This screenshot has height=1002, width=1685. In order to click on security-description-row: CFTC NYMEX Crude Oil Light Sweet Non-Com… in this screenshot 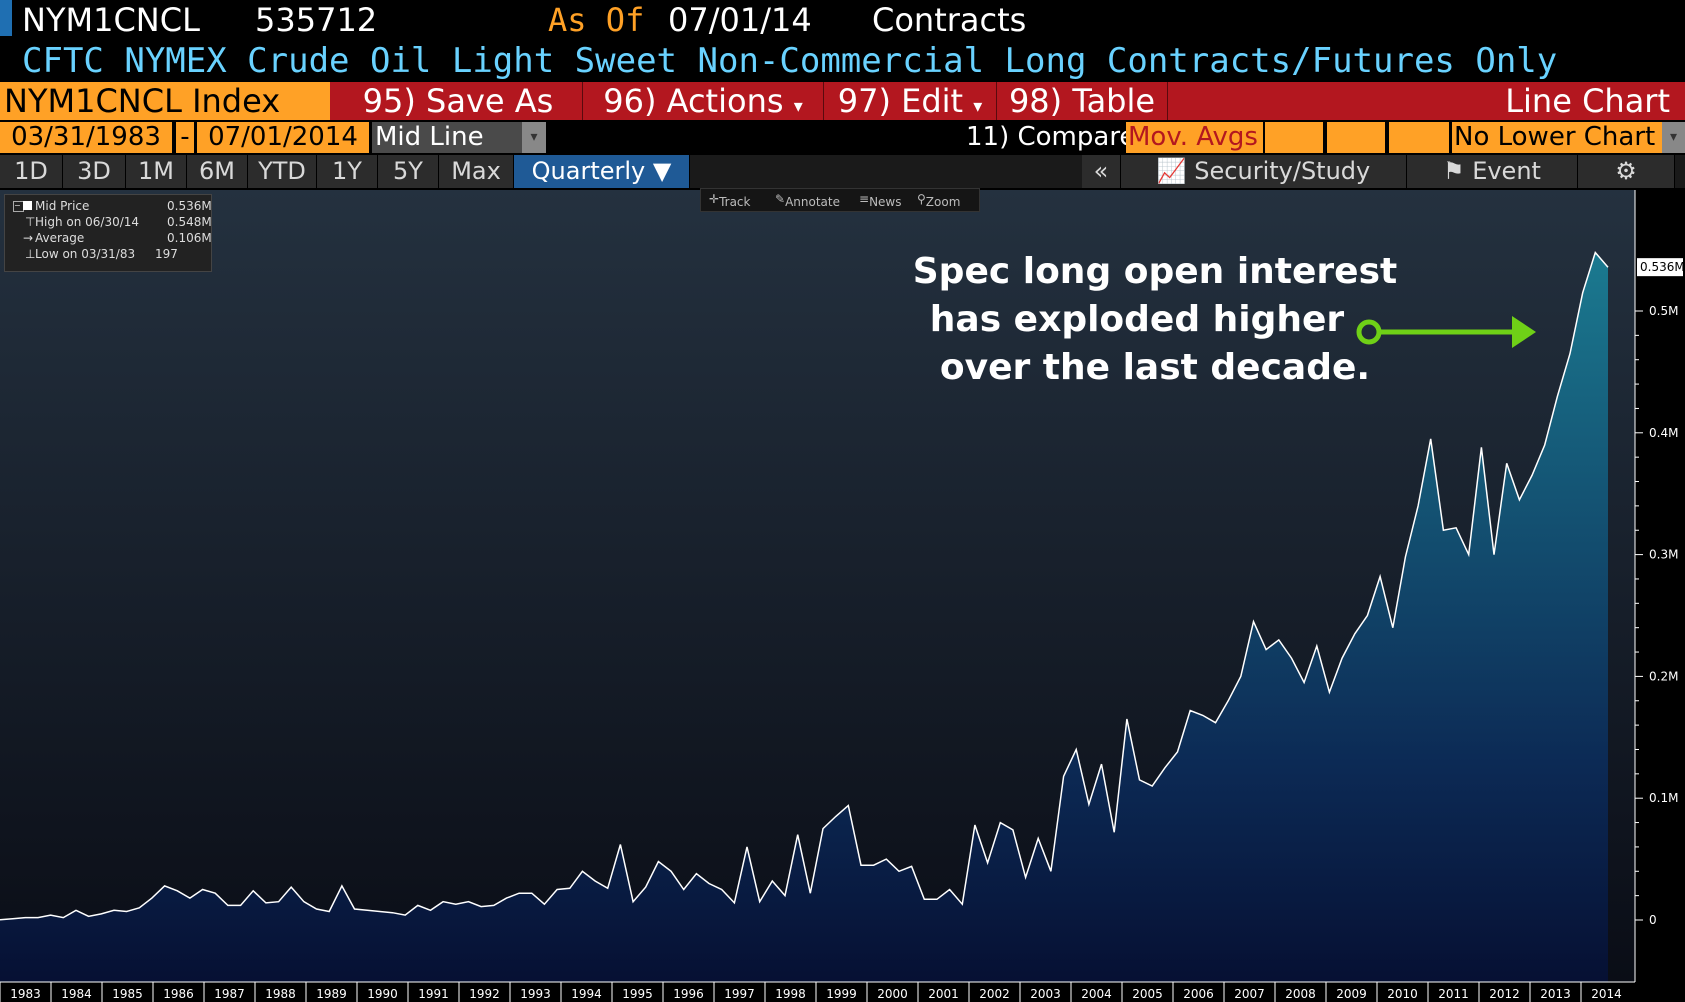, I will do `click(842, 61)`.